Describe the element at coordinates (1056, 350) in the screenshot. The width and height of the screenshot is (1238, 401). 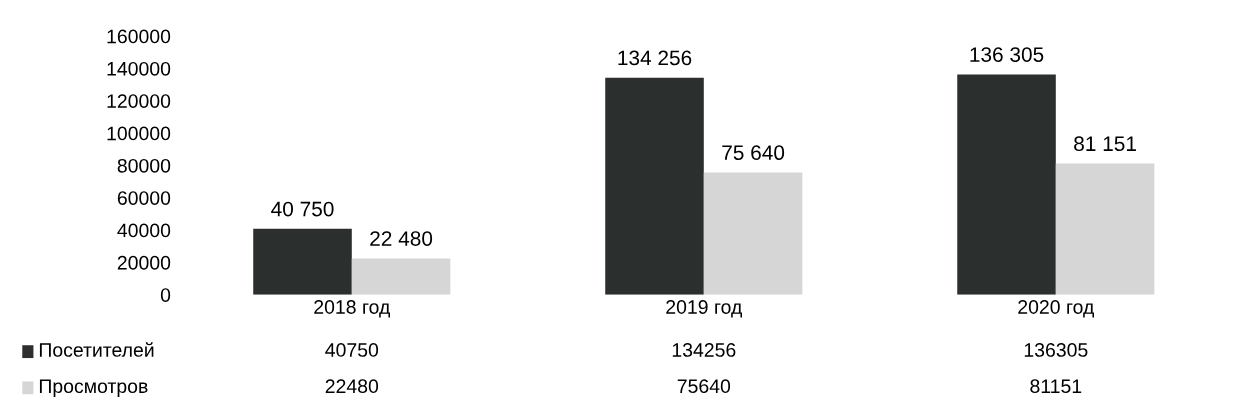
I see `text: 136305` at that location.